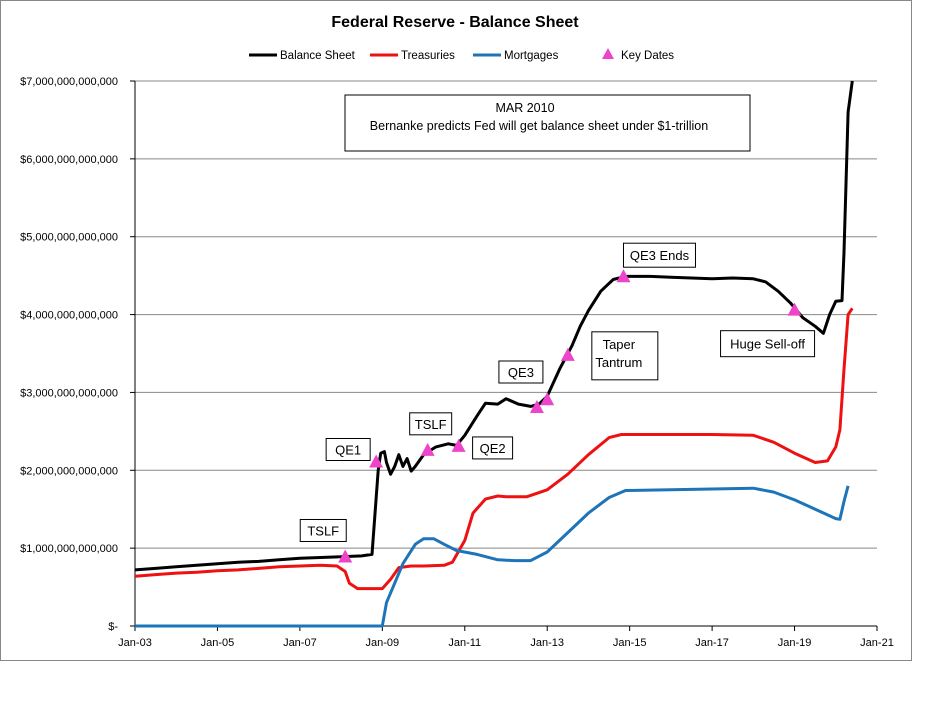 Image resolution: width=942 pixels, height=707 pixels. I want to click on annotation-label: QE3, so click(521, 372).